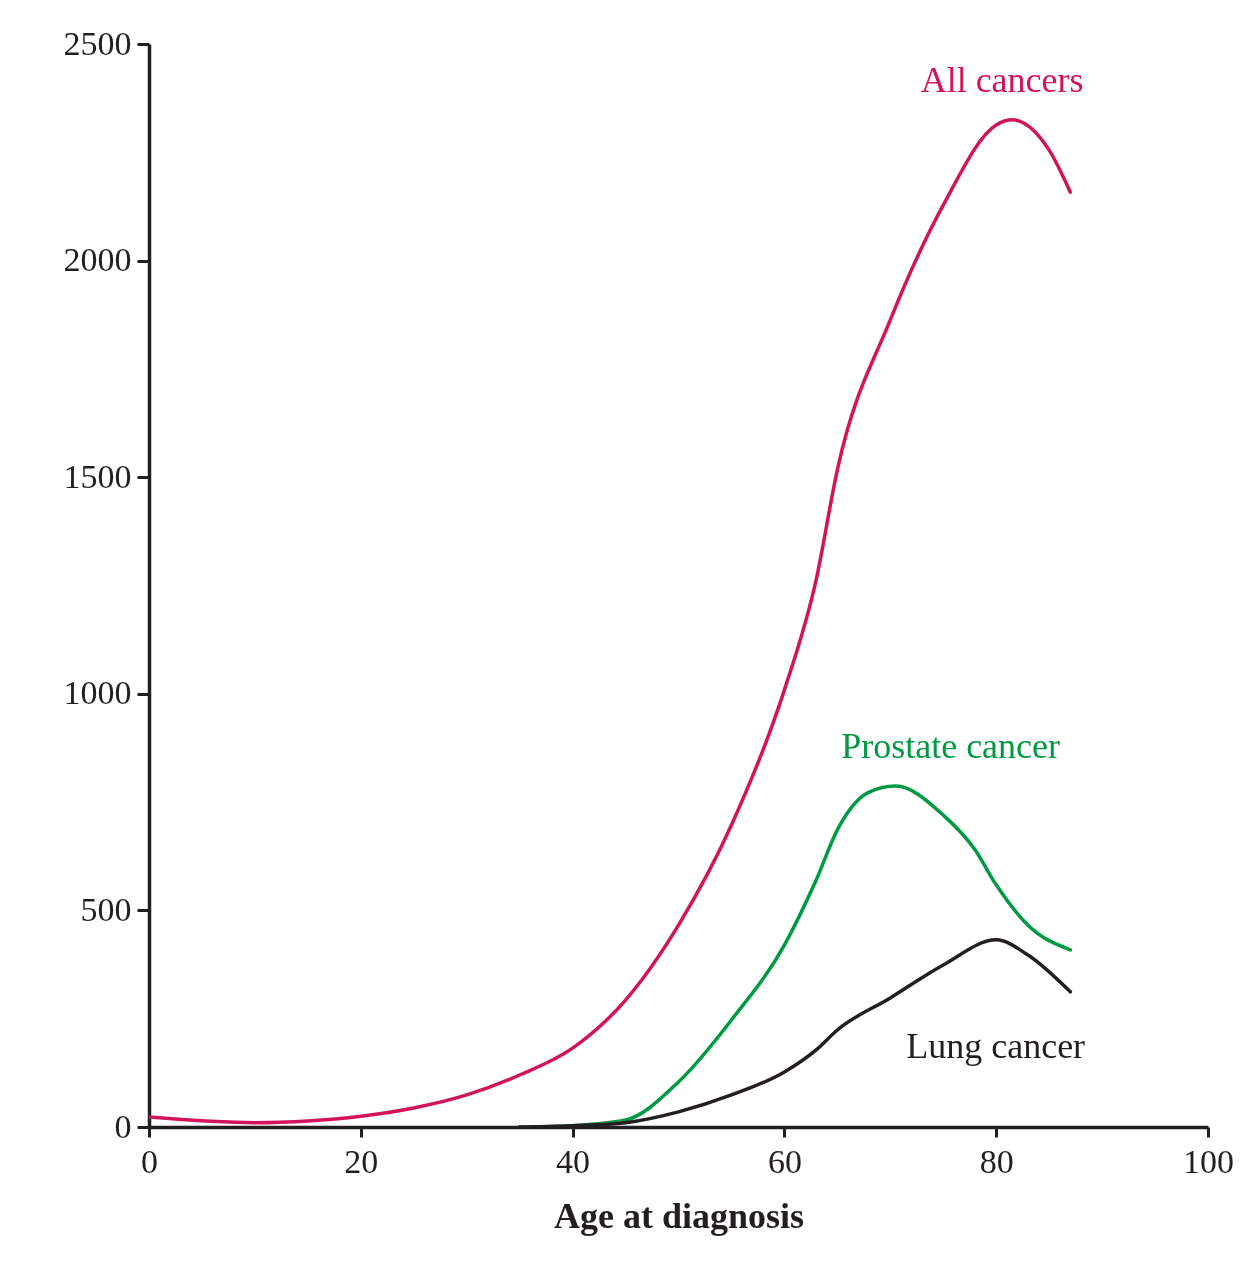 The image size is (1245, 1262). What do you see at coordinates (106, 909) in the screenshot?
I see `y-tick-label: 500` at bounding box center [106, 909].